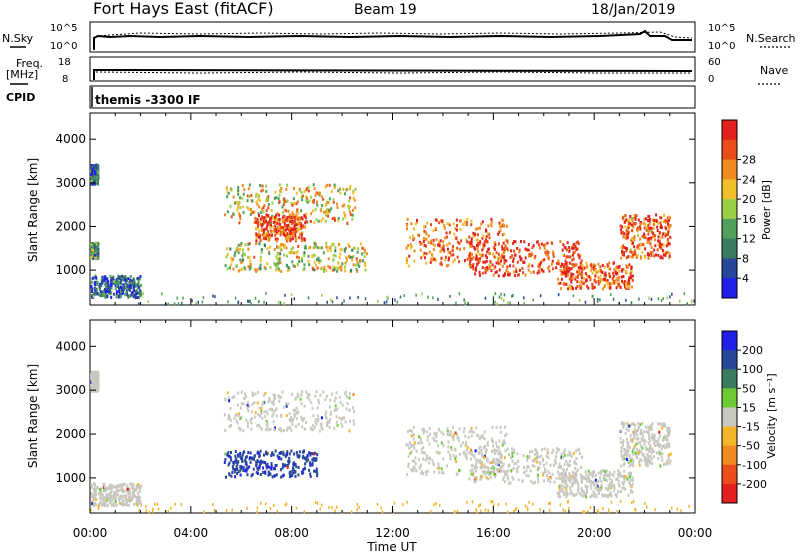 The width and height of the screenshot is (800, 554). What do you see at coordinates (749, 179) in the screenshot?
I see `colorbar-tick-label: 24` at bounding box center [749, 179].